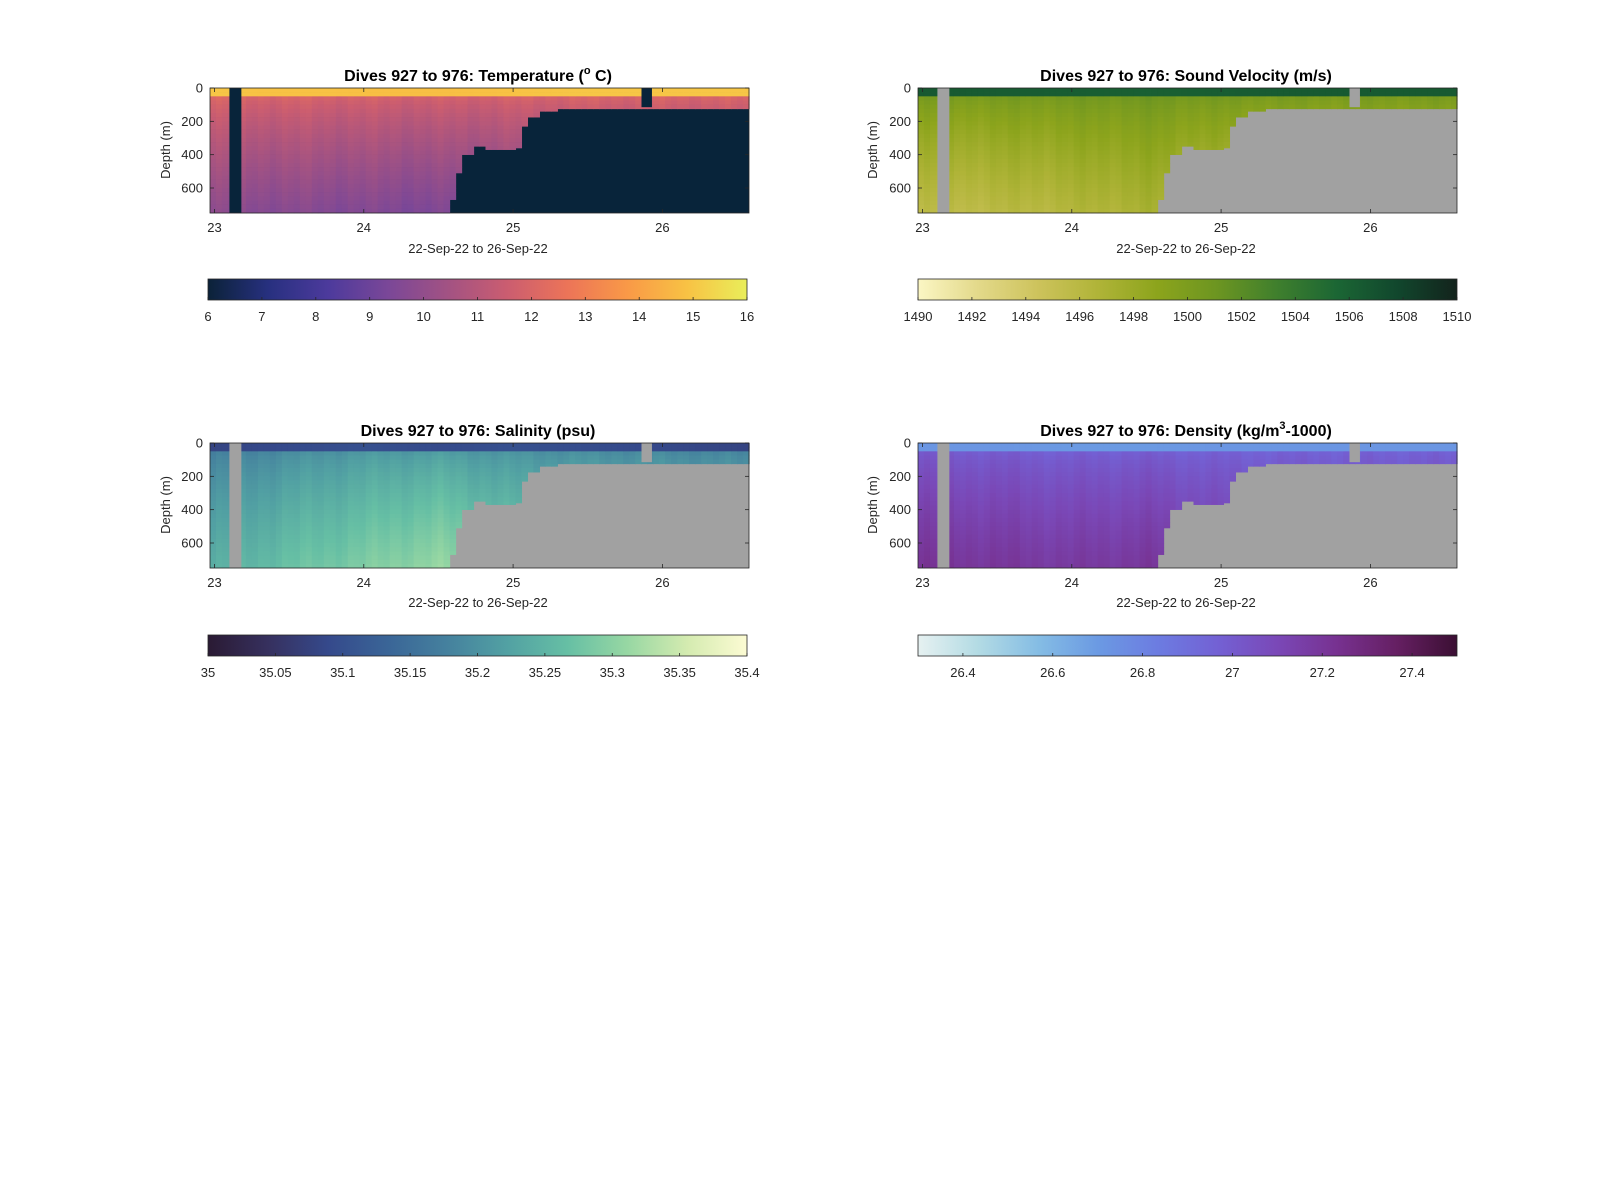 The image size is (1600, 1184). Describe the element at coordinates (199, 88) in the screenshot. I see `y-tick-label: 0` at that location.